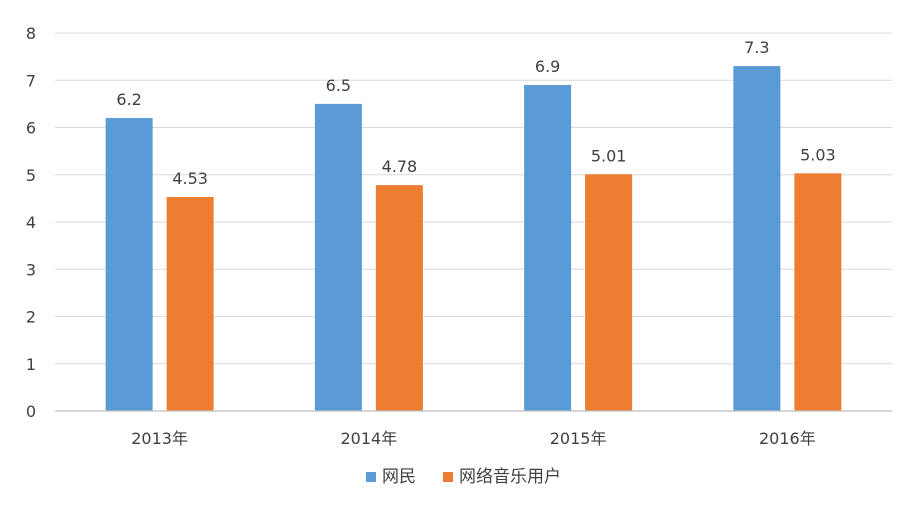 The image size is (908, 507). I want to click on y-tick-label: 3, so click(31, 269).